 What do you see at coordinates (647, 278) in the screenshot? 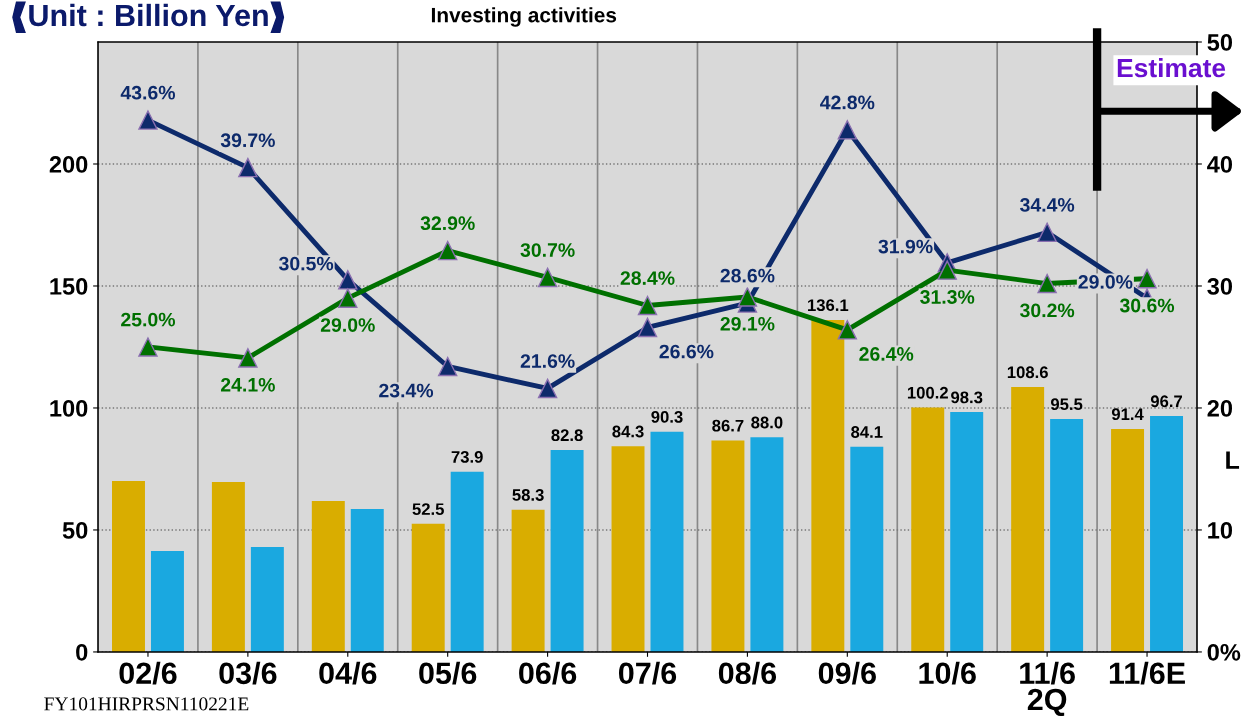
I see `data-label: 28.4%` at bounding box center [647, 278].